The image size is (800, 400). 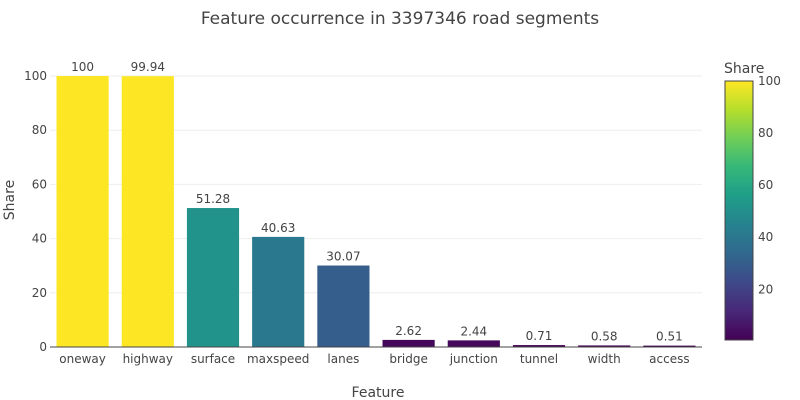 I want to click on x-tick-label: oneway, so click(x=82, y=359).